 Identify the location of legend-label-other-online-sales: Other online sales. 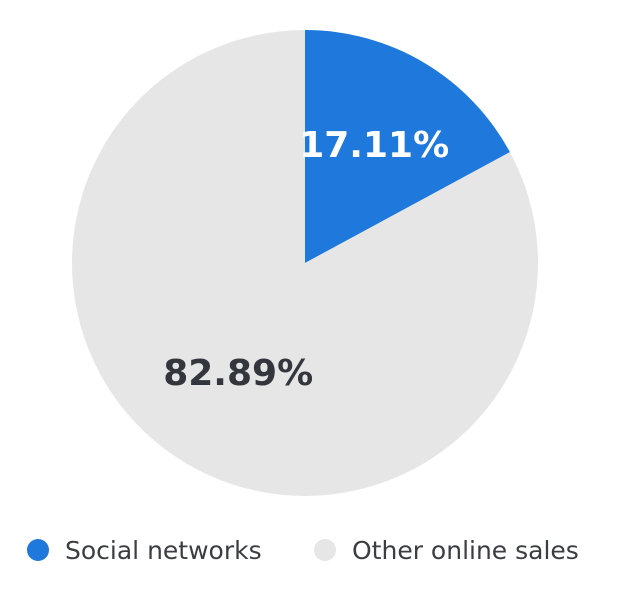
(465, 550).